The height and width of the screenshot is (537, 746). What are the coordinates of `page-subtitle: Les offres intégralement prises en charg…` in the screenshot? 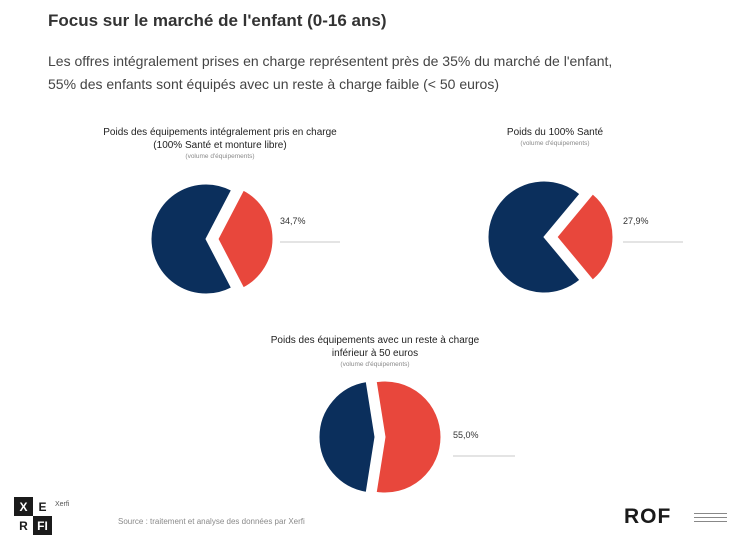 It's located at (397, 73).